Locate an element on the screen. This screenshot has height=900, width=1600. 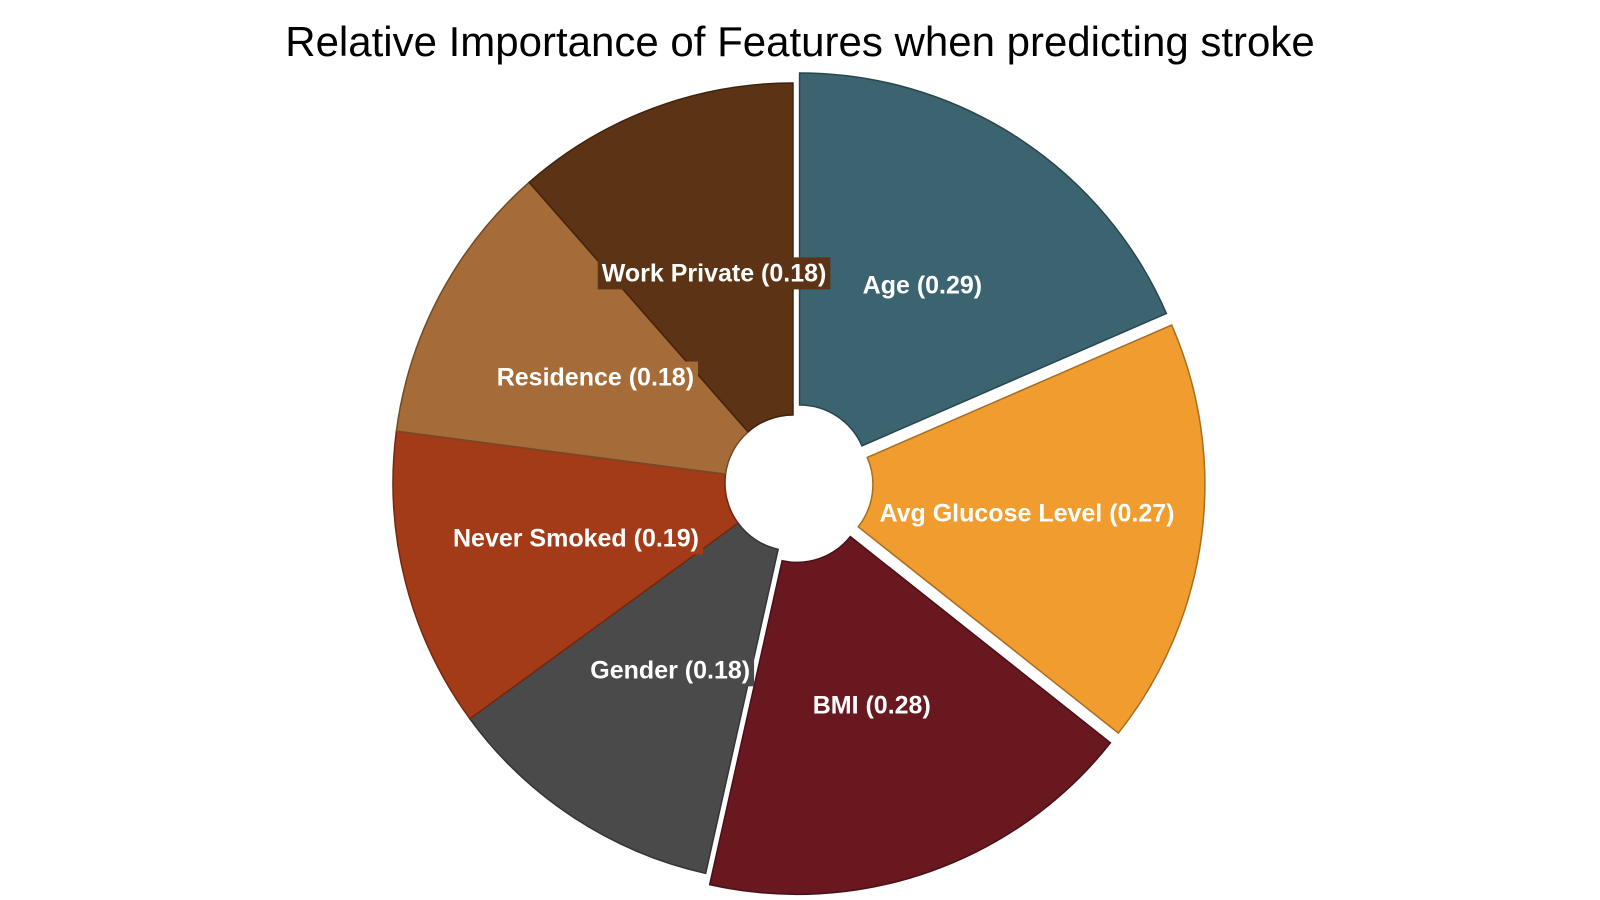
pie-slice-gender is located at coordinates (624, 698).